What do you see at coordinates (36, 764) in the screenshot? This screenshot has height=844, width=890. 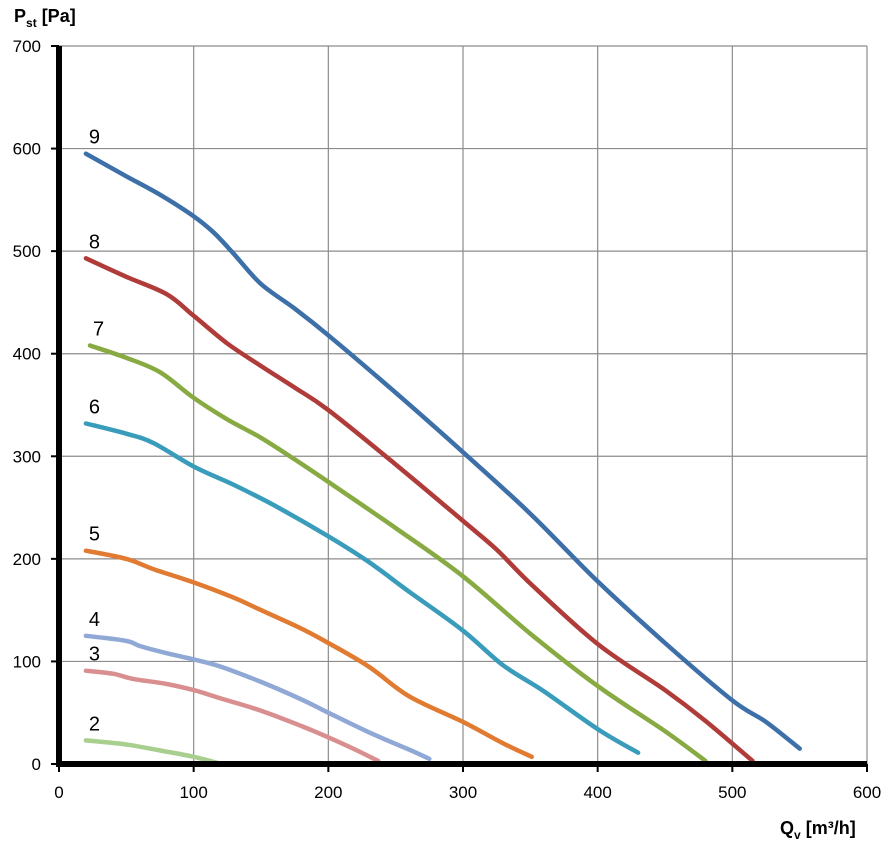 I see `y-tick-label: 0` at bounding box center [36, 764].